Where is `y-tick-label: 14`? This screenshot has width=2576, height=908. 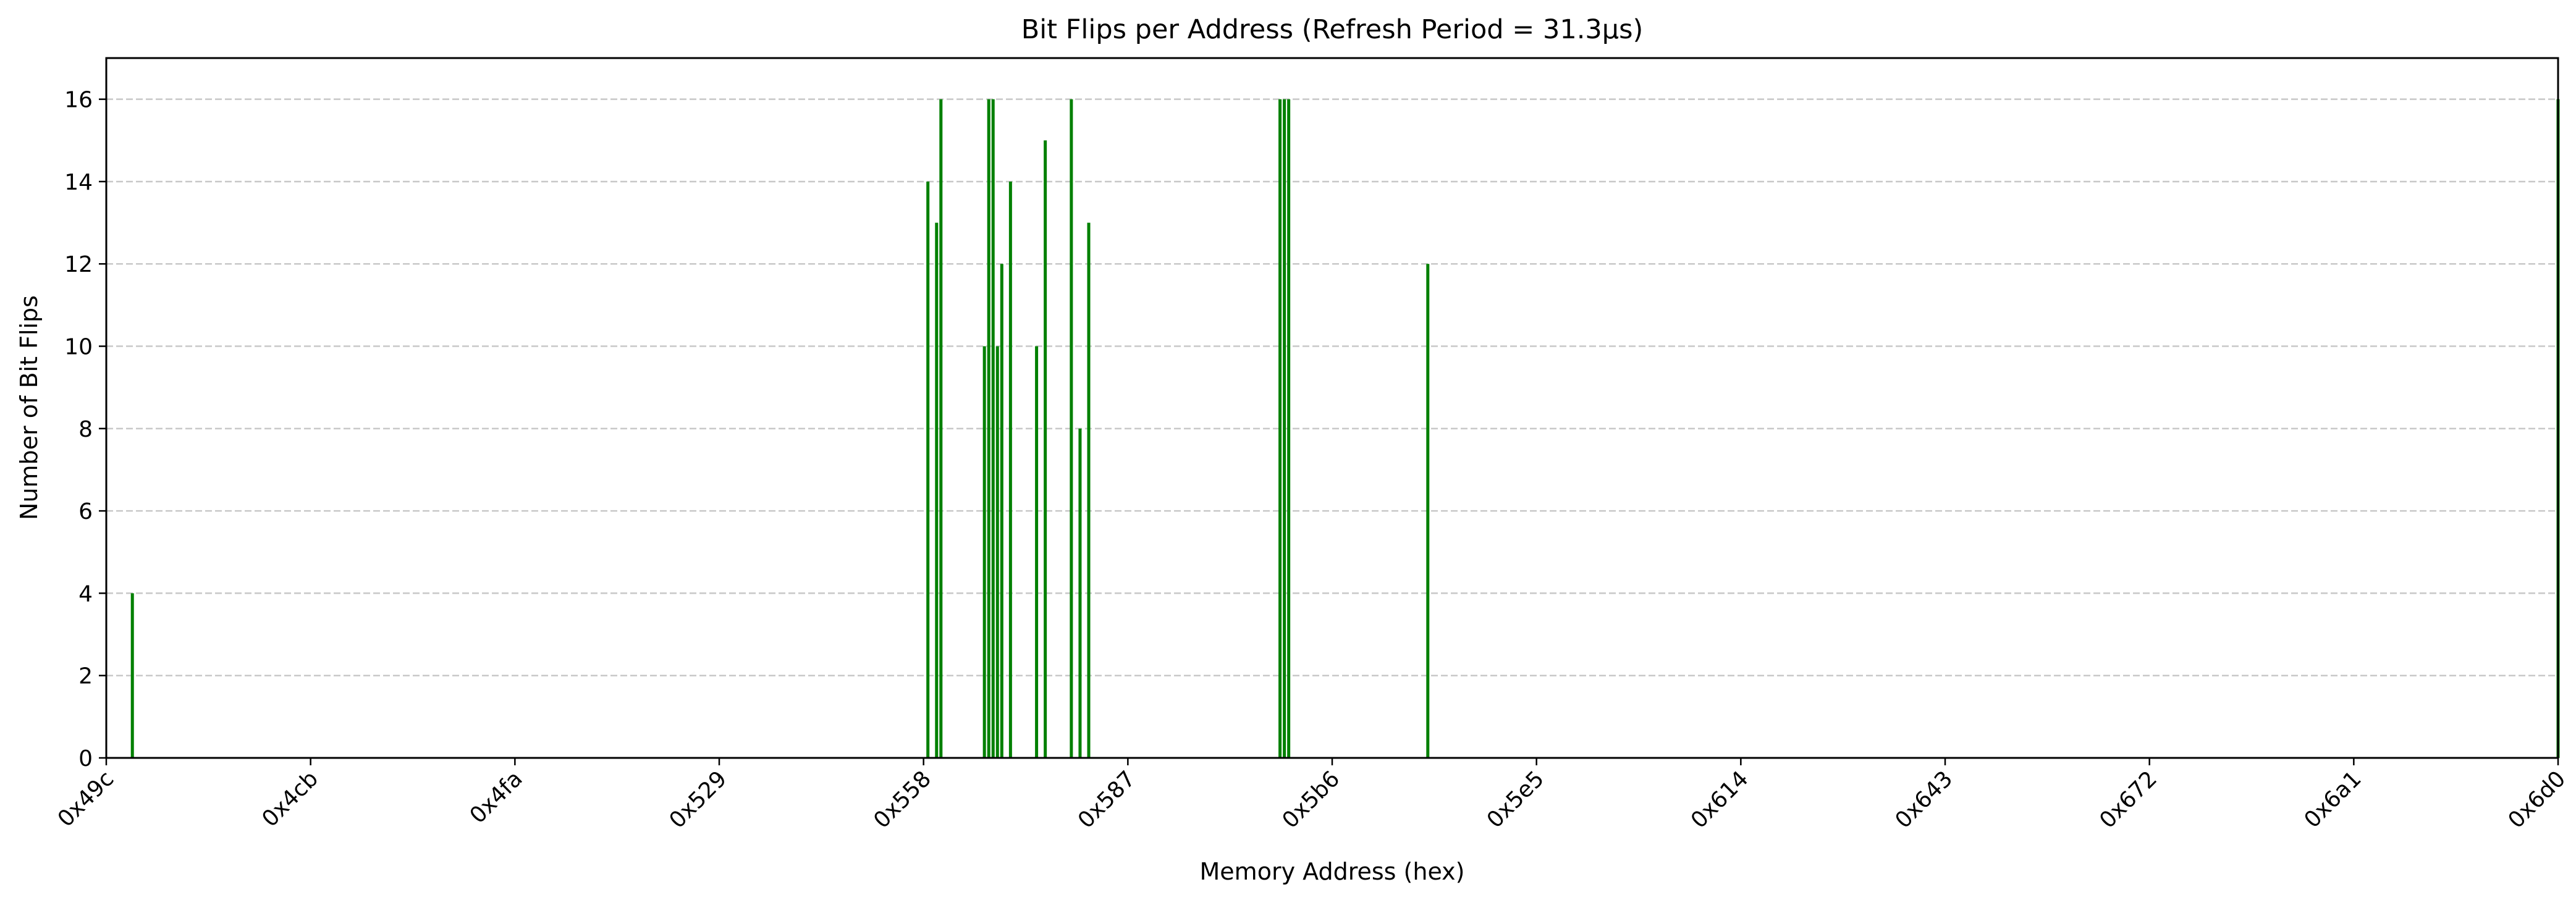 y-tick-label: 14 is located at coordinates (78, 183).